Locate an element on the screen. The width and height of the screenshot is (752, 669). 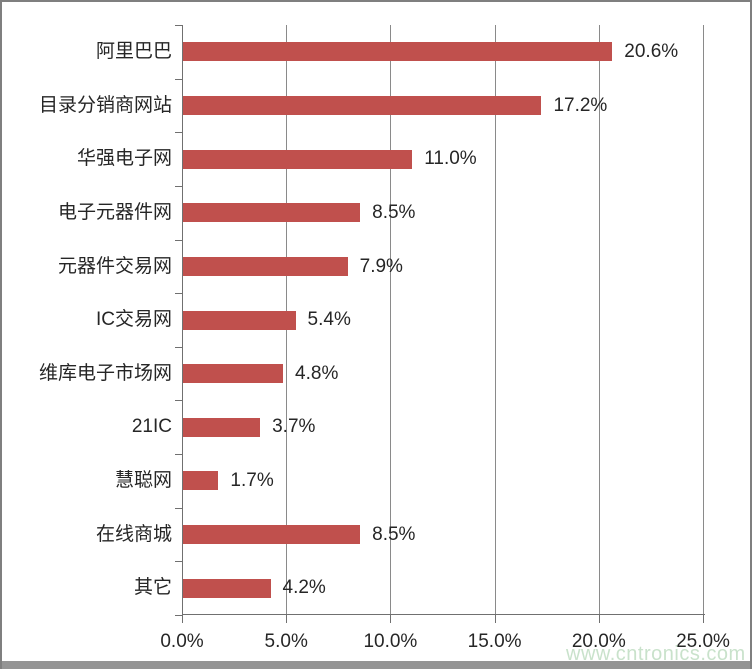
category-label: 慧聪网 is located at coordinates (143, 481).